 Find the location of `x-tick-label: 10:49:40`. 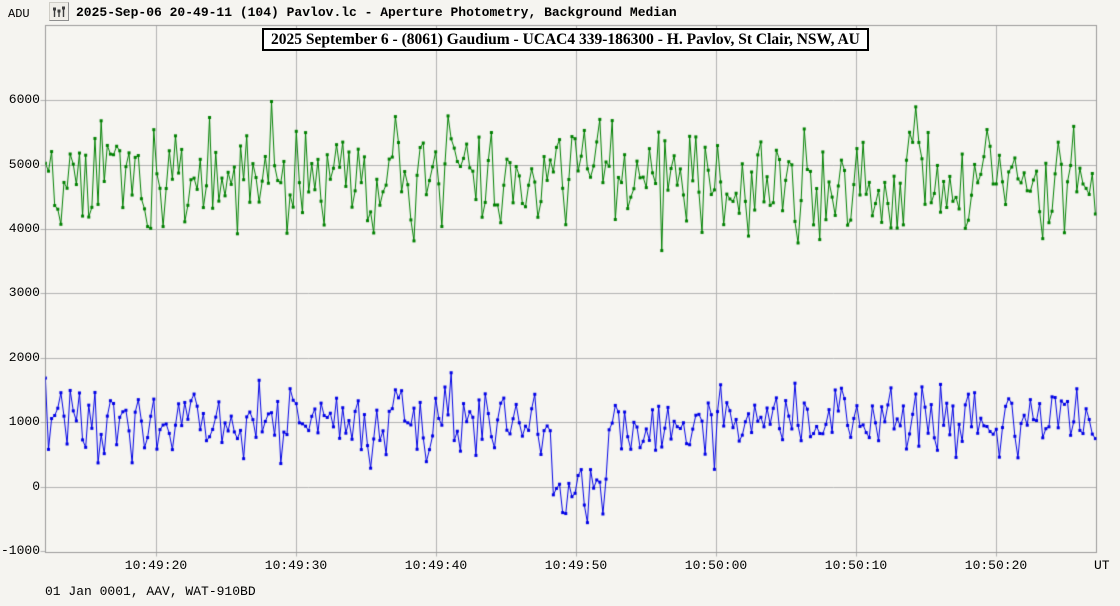

x-tick-label: 10:49:40 is located at coordinates (436, 565).